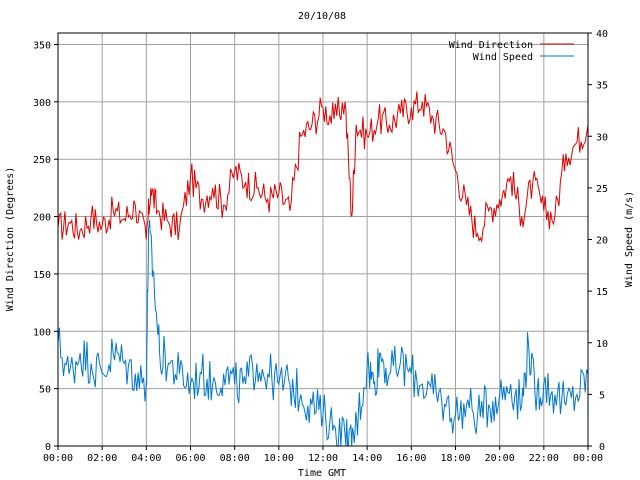 The width and height of the screenshot is (640, 480). I want to click on right-y-tick-label: 20, so click(602, 241).